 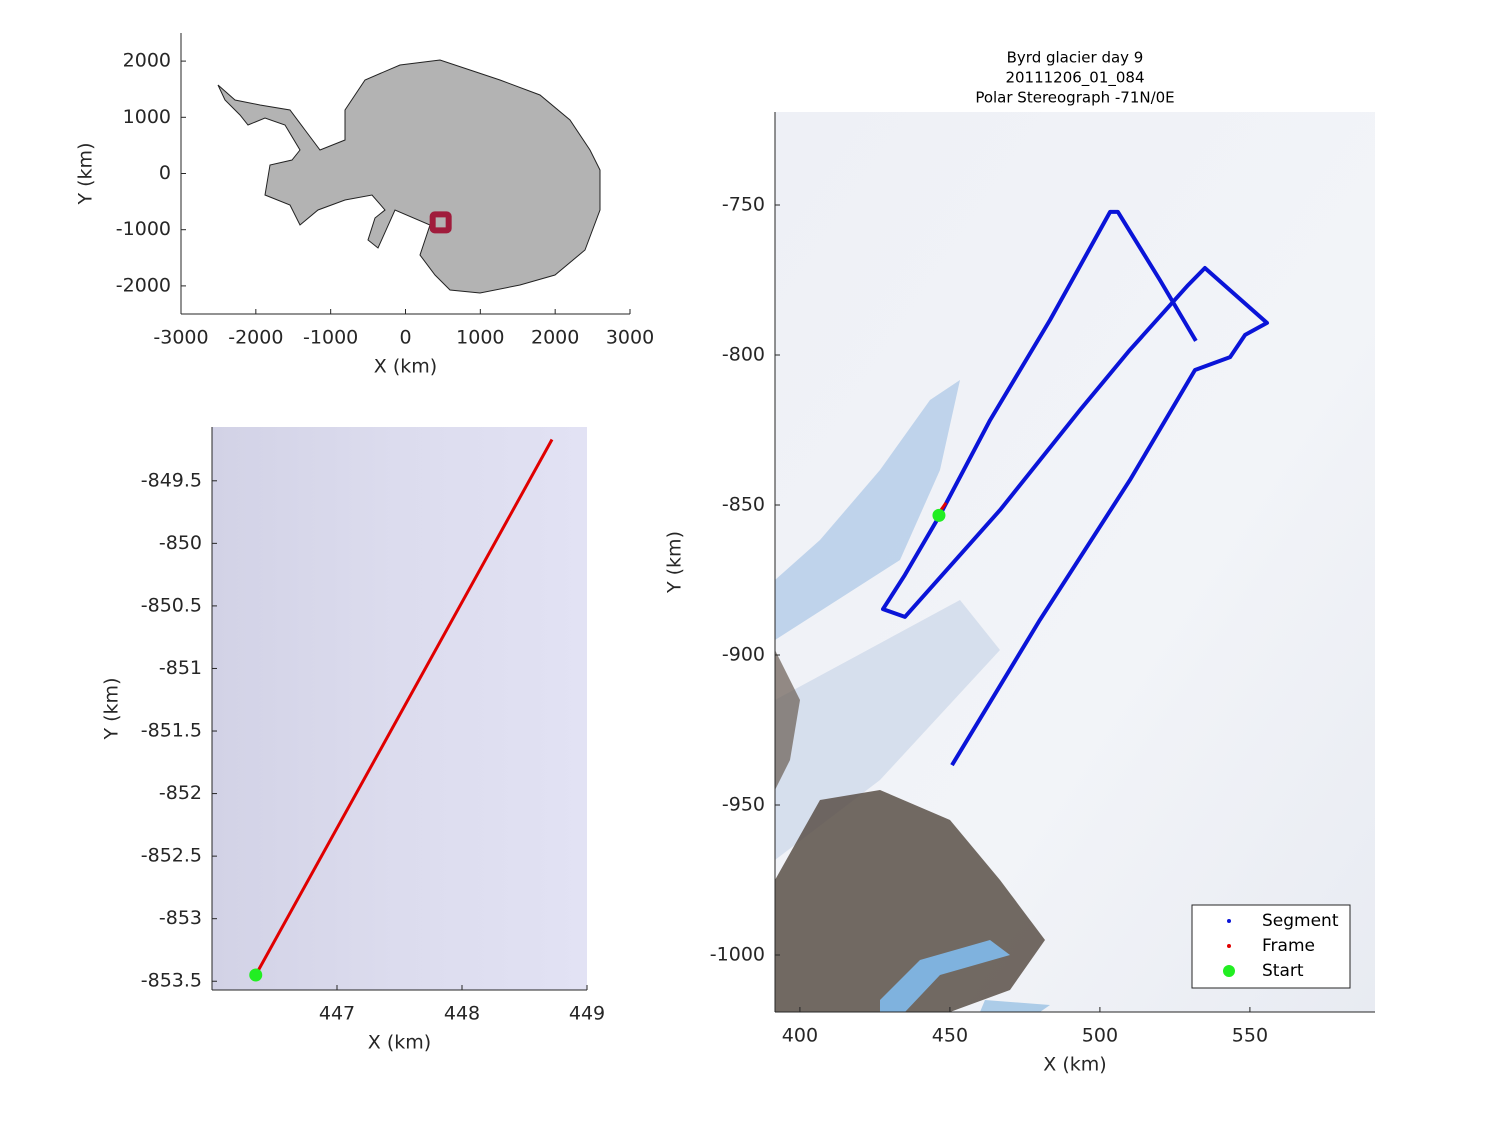 I want to click on x-tick-label: 500, so click(x=1100, y=1036).